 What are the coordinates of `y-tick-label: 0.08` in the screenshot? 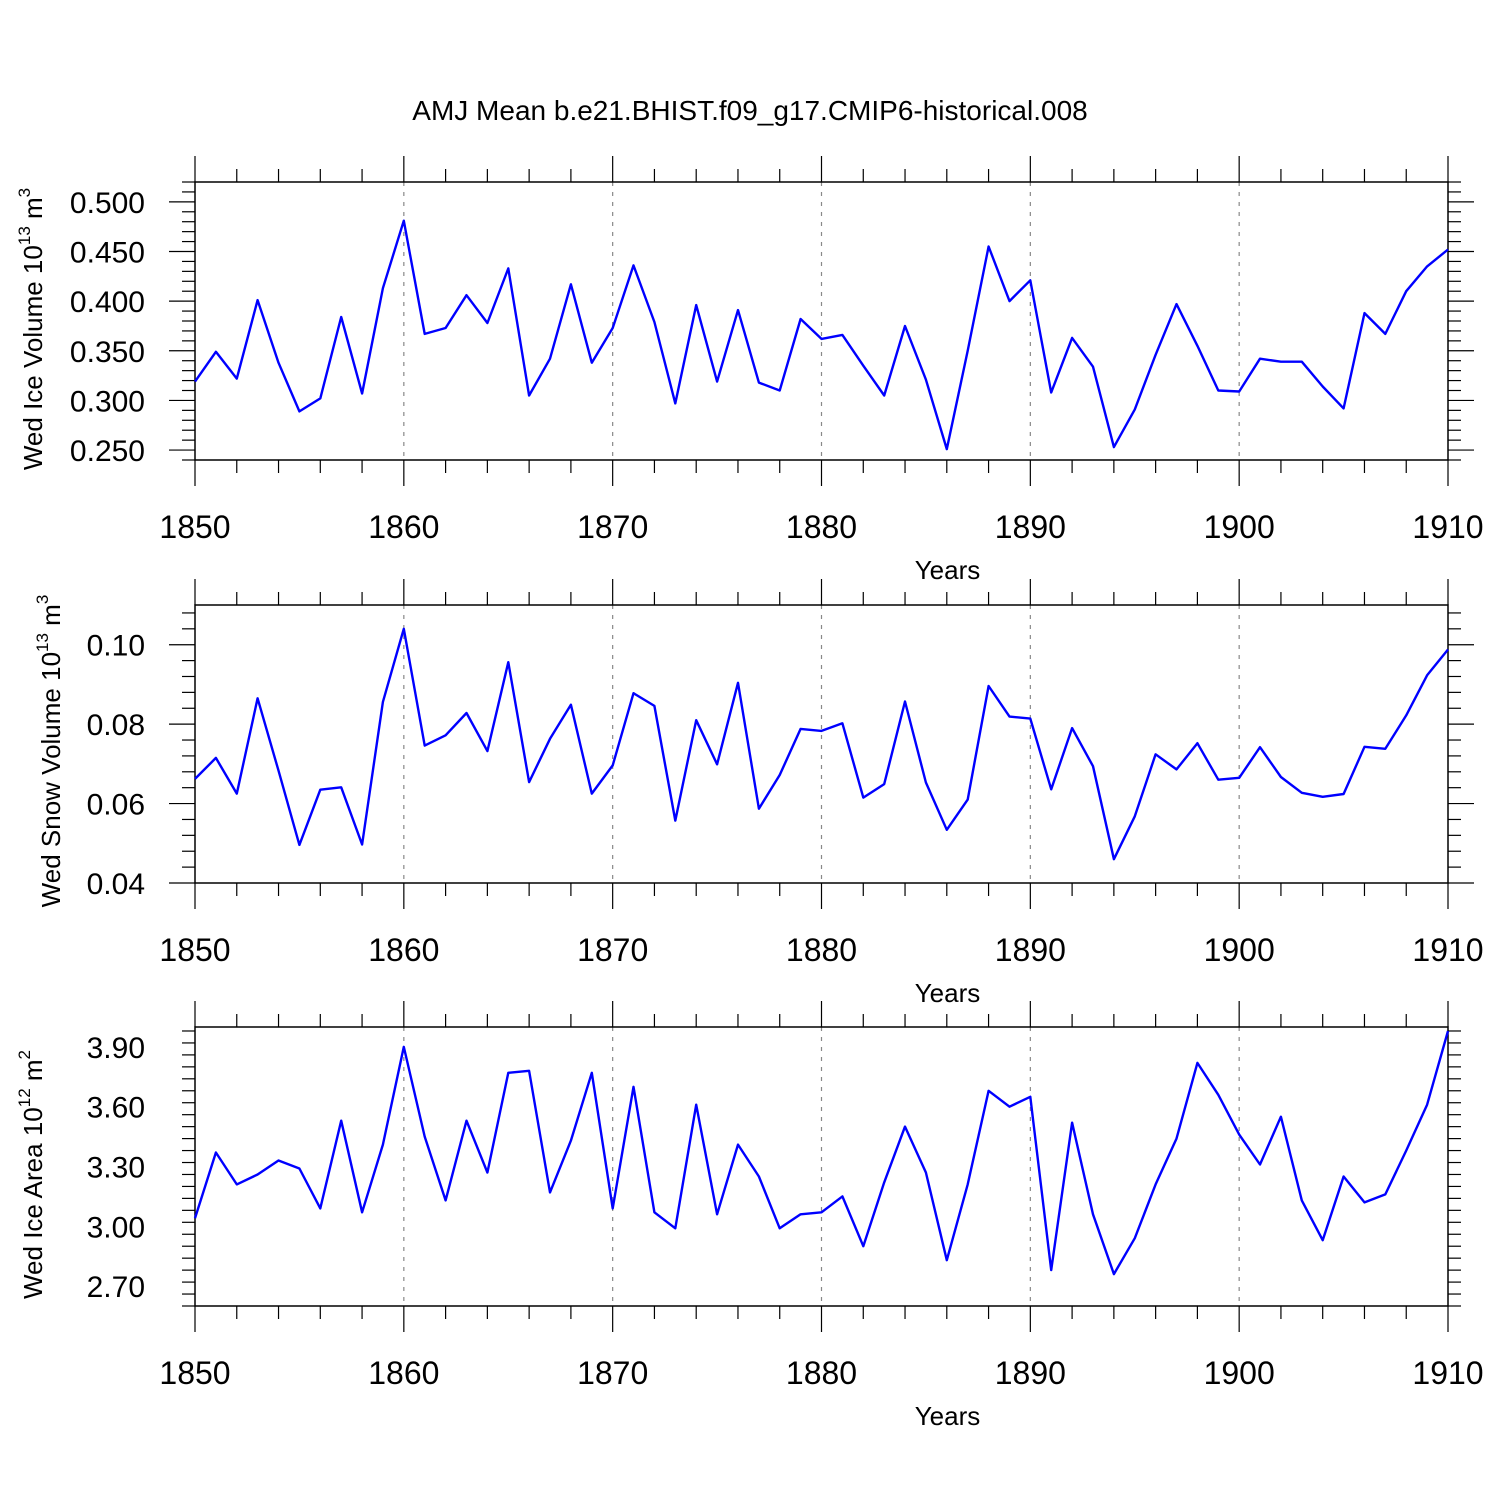 It's located at (116, 725).